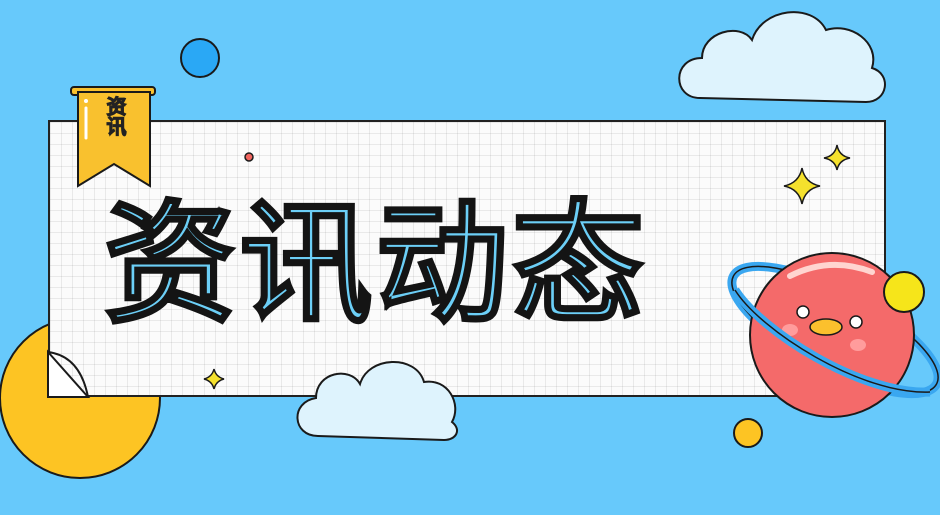  Describe the element at coordinates (833, 335) in the screenshot. I see `planet-icon` at that location.